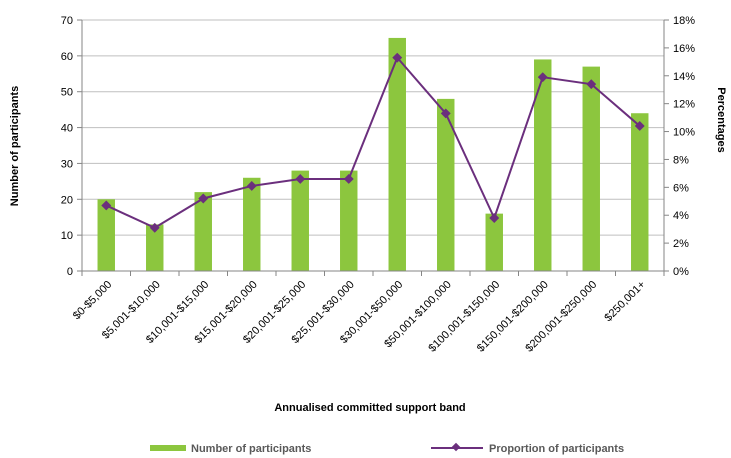 The width and height of the screenshot is (731, 458). What do you see at coordinates (684, 105) in the screenshot?
I see `y2-tick-label: 12%` at bounding box center [684, 105].